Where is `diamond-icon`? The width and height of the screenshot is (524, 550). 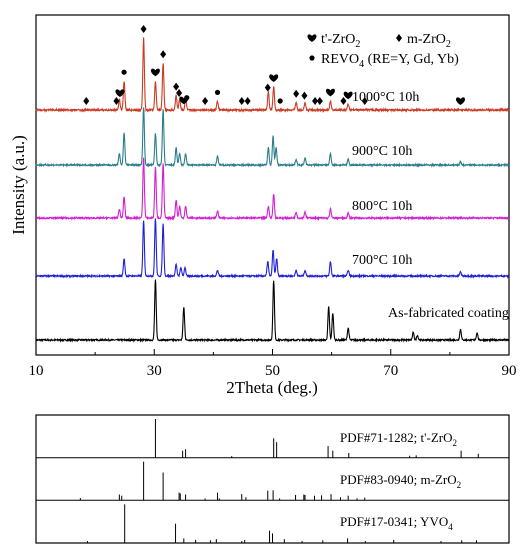
diamond-icon is located at coordinates (399, 38).